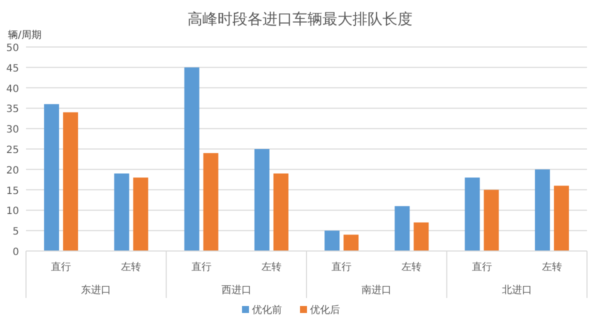  I want to click on y-tick-label: 5, so click(15, 232).